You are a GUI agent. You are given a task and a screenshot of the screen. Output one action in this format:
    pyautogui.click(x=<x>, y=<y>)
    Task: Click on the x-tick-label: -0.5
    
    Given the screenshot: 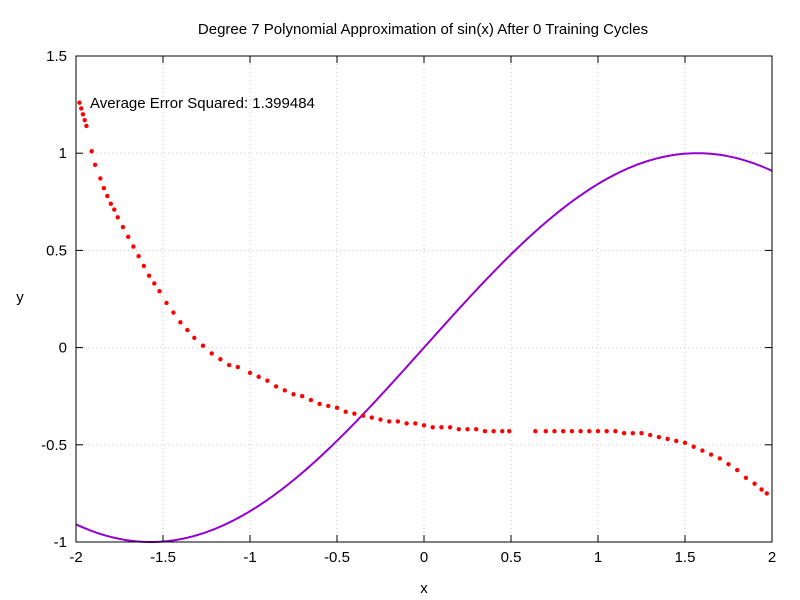 What is the action you would take?
    pyautogui.click(x=337, y=557)
    